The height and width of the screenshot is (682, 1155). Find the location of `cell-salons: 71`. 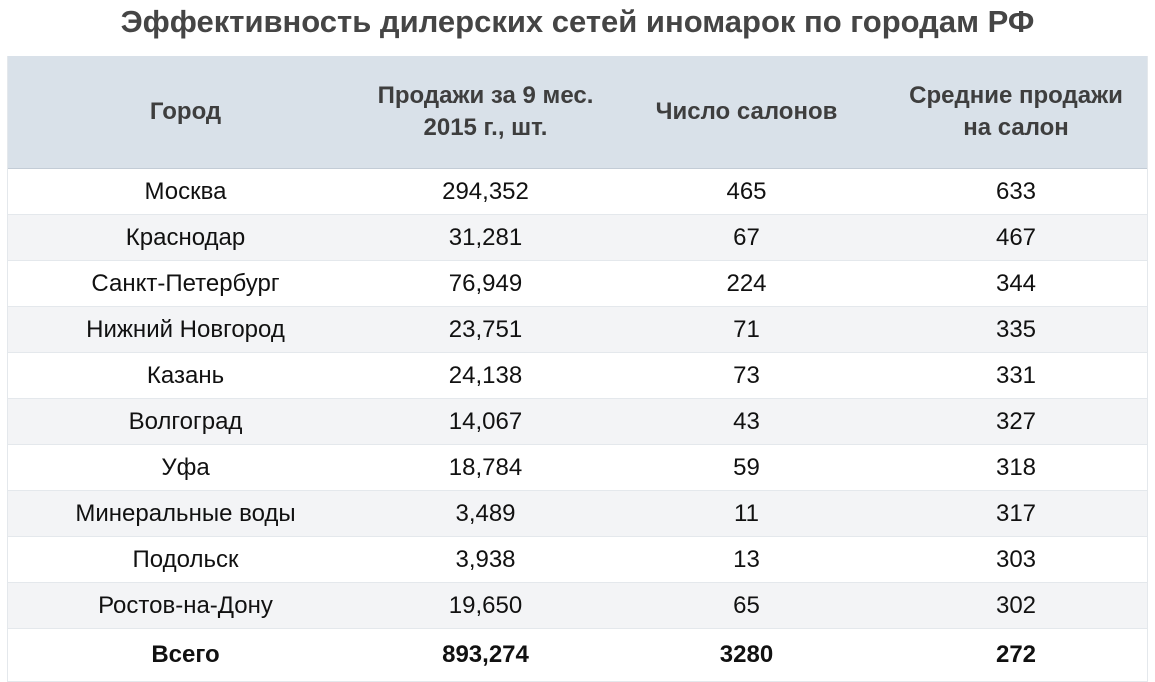

cell-salons: 71 is located at coordinates (746, 329).